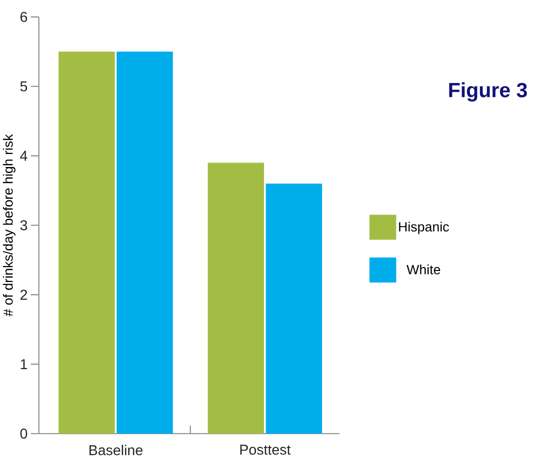  Describe the element at coordinates (116, 450) in the screenshot. I see `x-tick-label: Baseline` at that location.